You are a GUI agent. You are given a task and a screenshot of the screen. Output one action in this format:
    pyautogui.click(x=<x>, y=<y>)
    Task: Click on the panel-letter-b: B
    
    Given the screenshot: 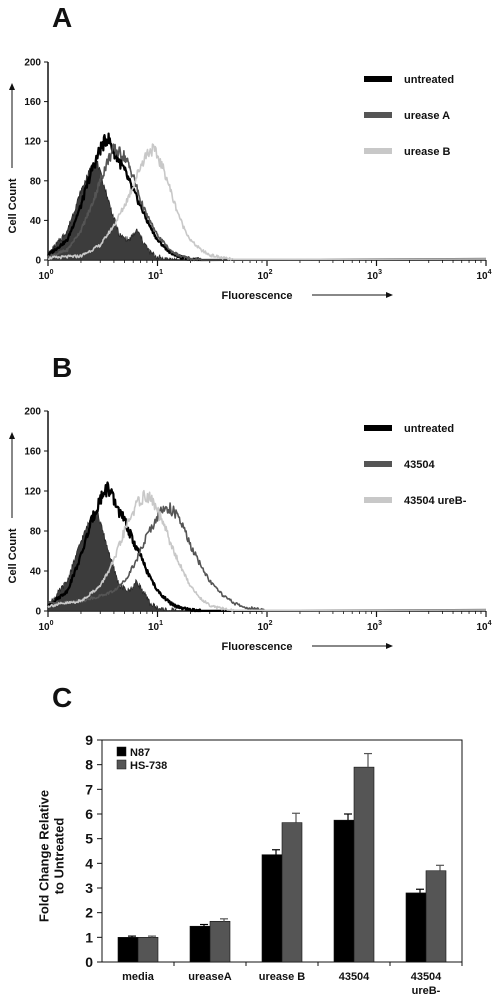 What is the action you would take?
    pyautogui.click(x=62, y=367)
    